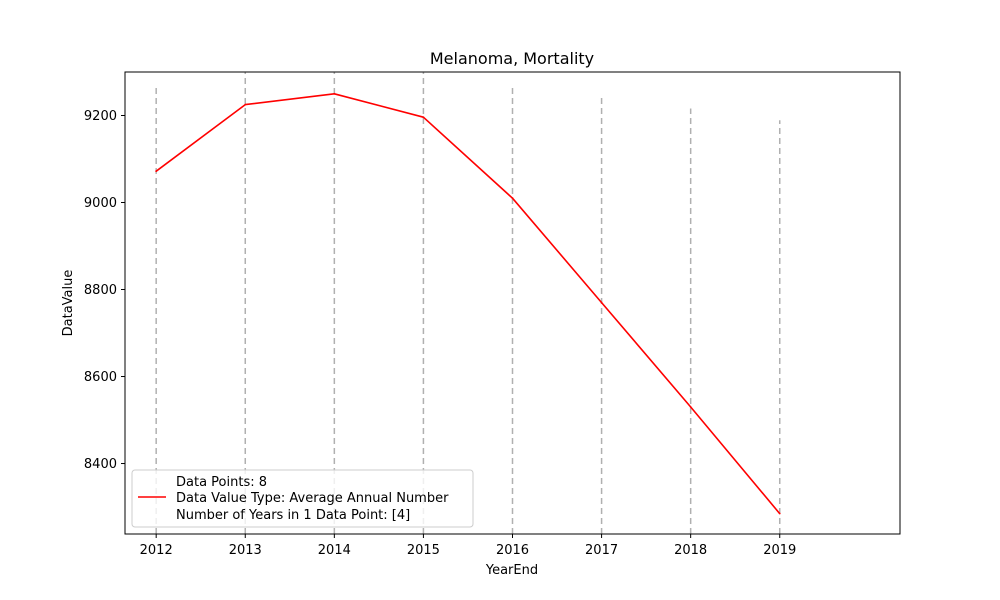 This screenshot has height=600, width=1000. I want to click on legend-line-1: Data Points: 8, so click(221, 482).